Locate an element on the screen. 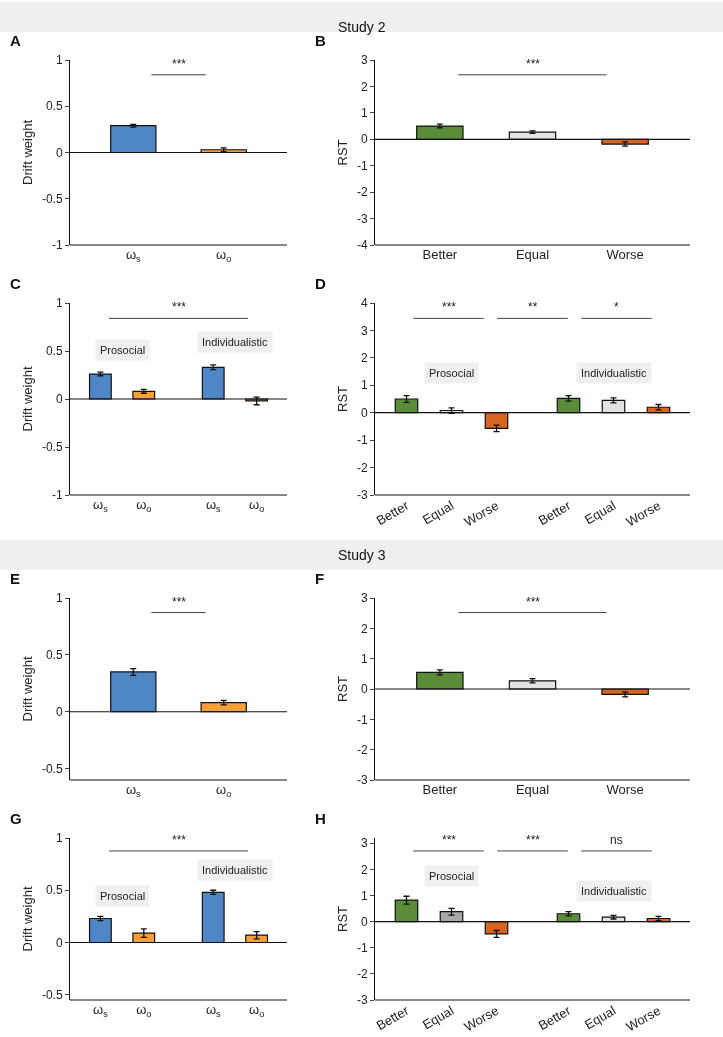 Image resolution: width=723 pixels, height=1037 pixels. chart-title: D is located at coordinates (320, 283).